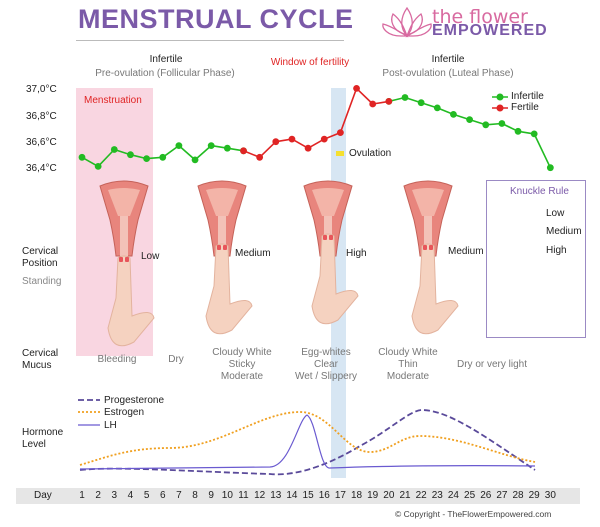 The width and height of the screenshot is (600, 527). I want to click on day-label: 29, so click(534, 495).